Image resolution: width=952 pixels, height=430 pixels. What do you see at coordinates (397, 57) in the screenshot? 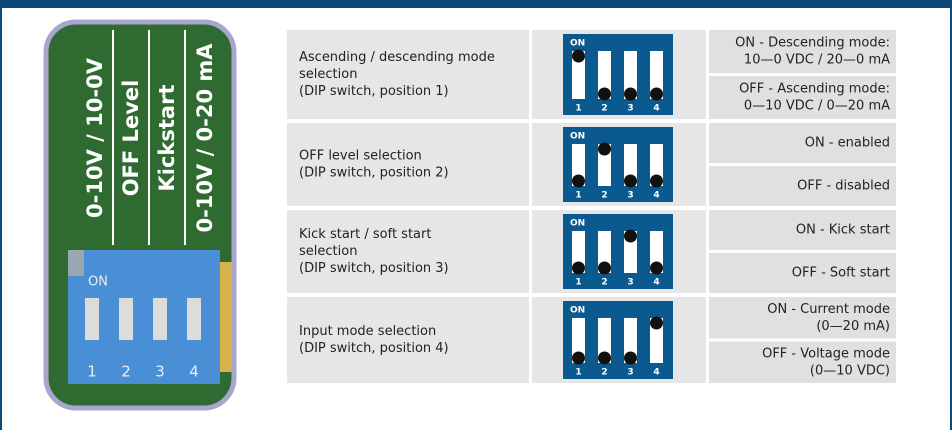
I see `cell-text: Ascending / descending mode` at bounding box center [397, 57].